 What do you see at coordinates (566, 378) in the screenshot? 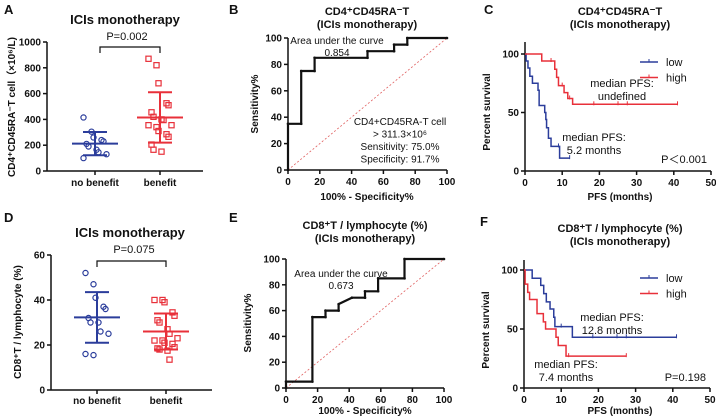
I see `median-high-value: 7.4 months` at bounding box center [566, 378].